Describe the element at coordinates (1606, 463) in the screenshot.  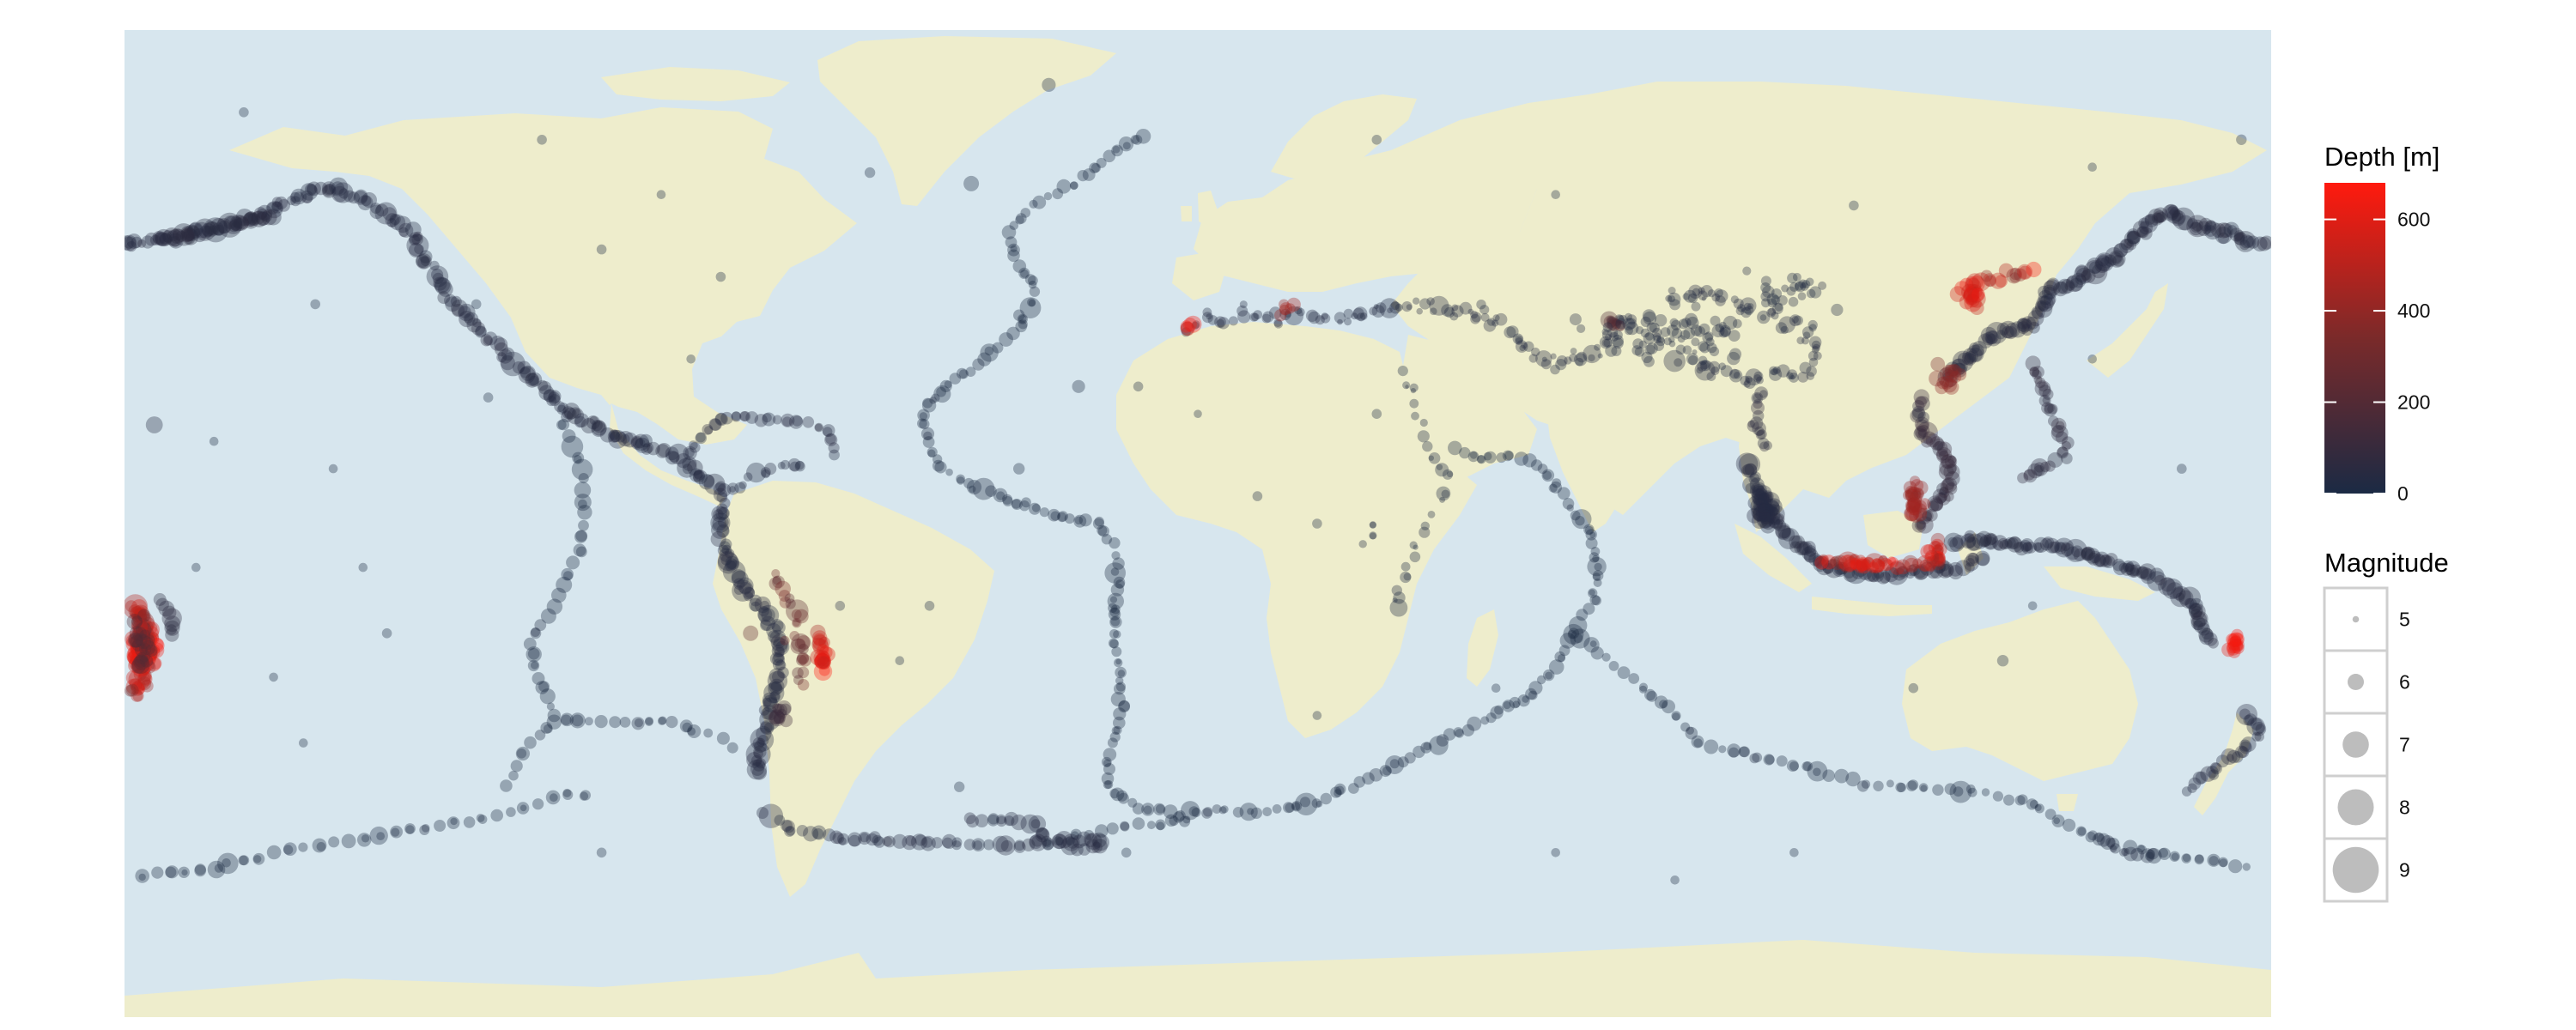
I see `landmass-india` at that location.